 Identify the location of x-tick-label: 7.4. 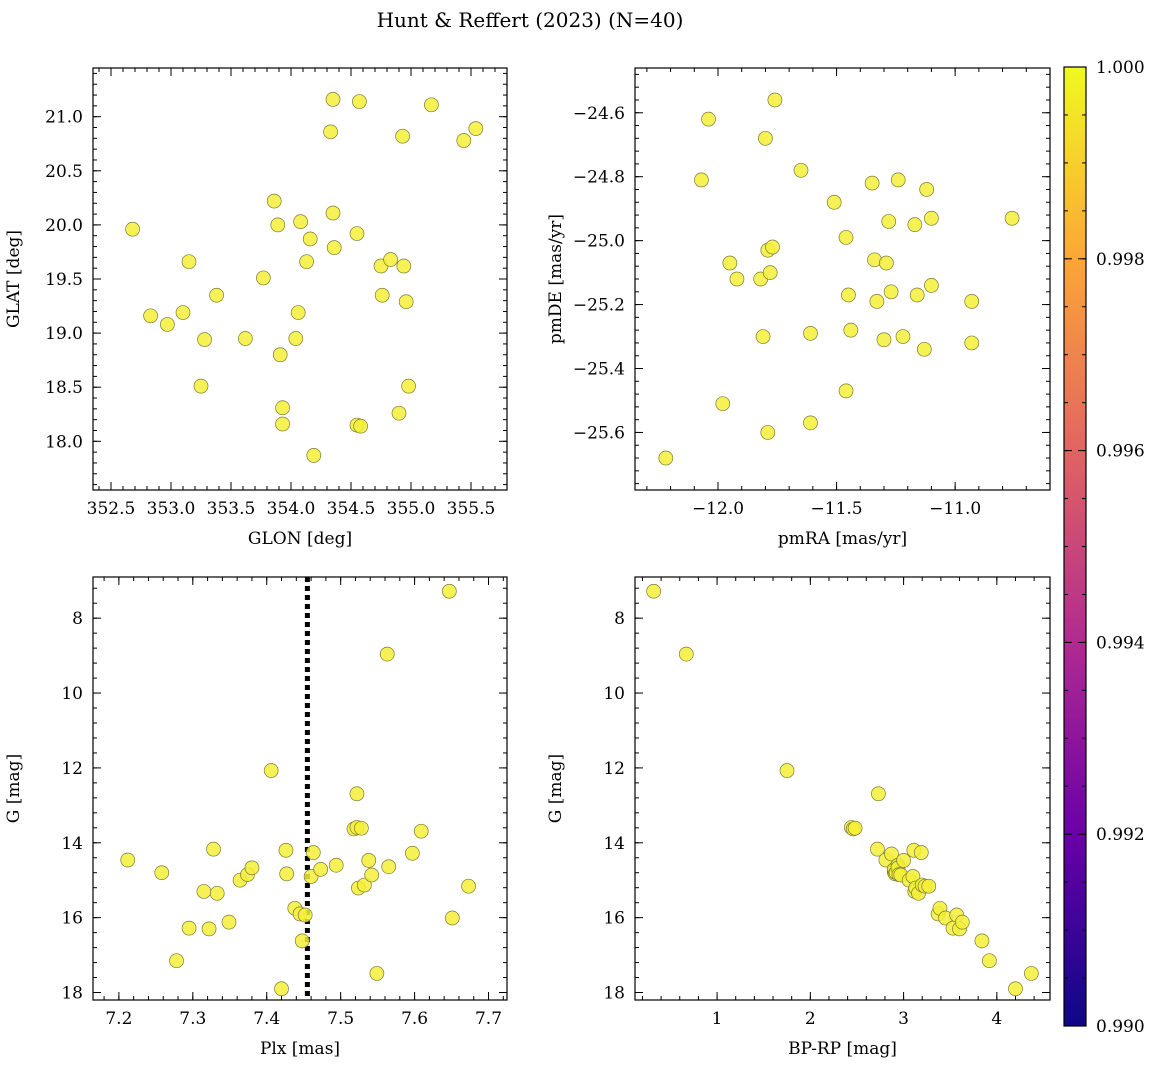
(266, 1019).